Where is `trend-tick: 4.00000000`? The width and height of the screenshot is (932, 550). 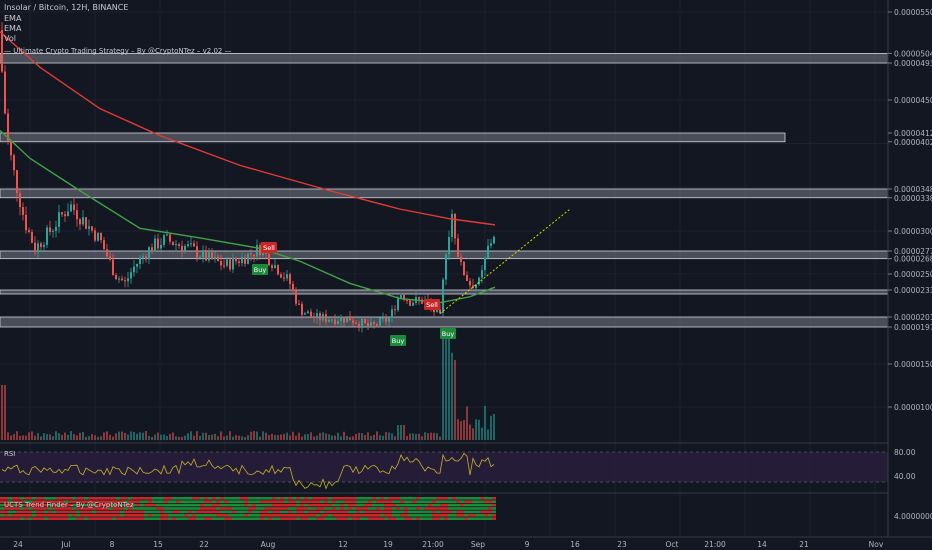 trend-tick: 4.00000000 is located at coordinates (913, 516).